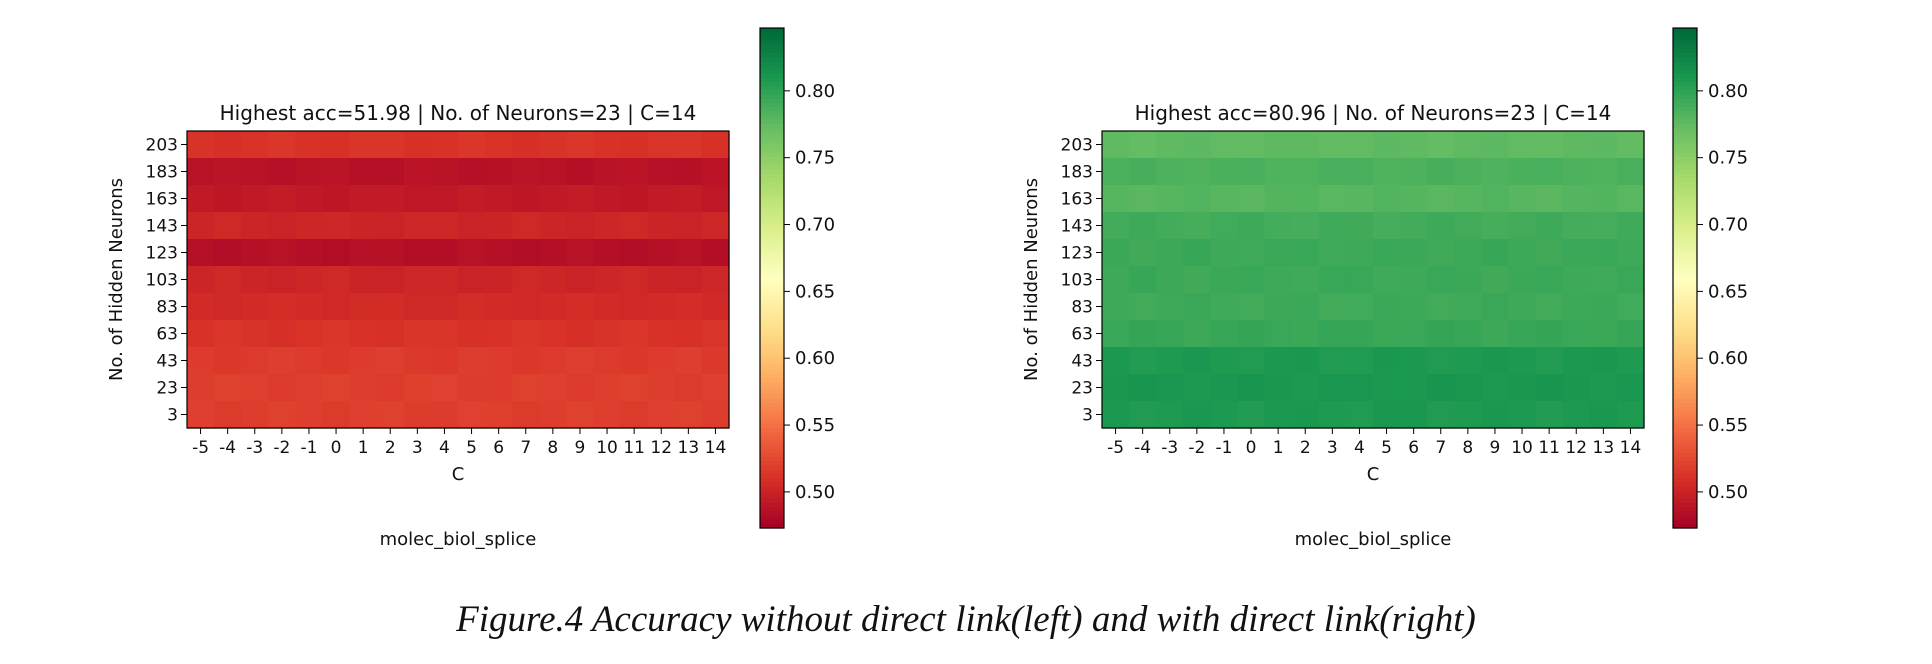 Image resolution: width=1932 pixels, height=664 pixels. What do you see at coordinates (1077, 146) in the screenshot?
I see `y-tick-label: 203` at bounding box center [1077, 146].